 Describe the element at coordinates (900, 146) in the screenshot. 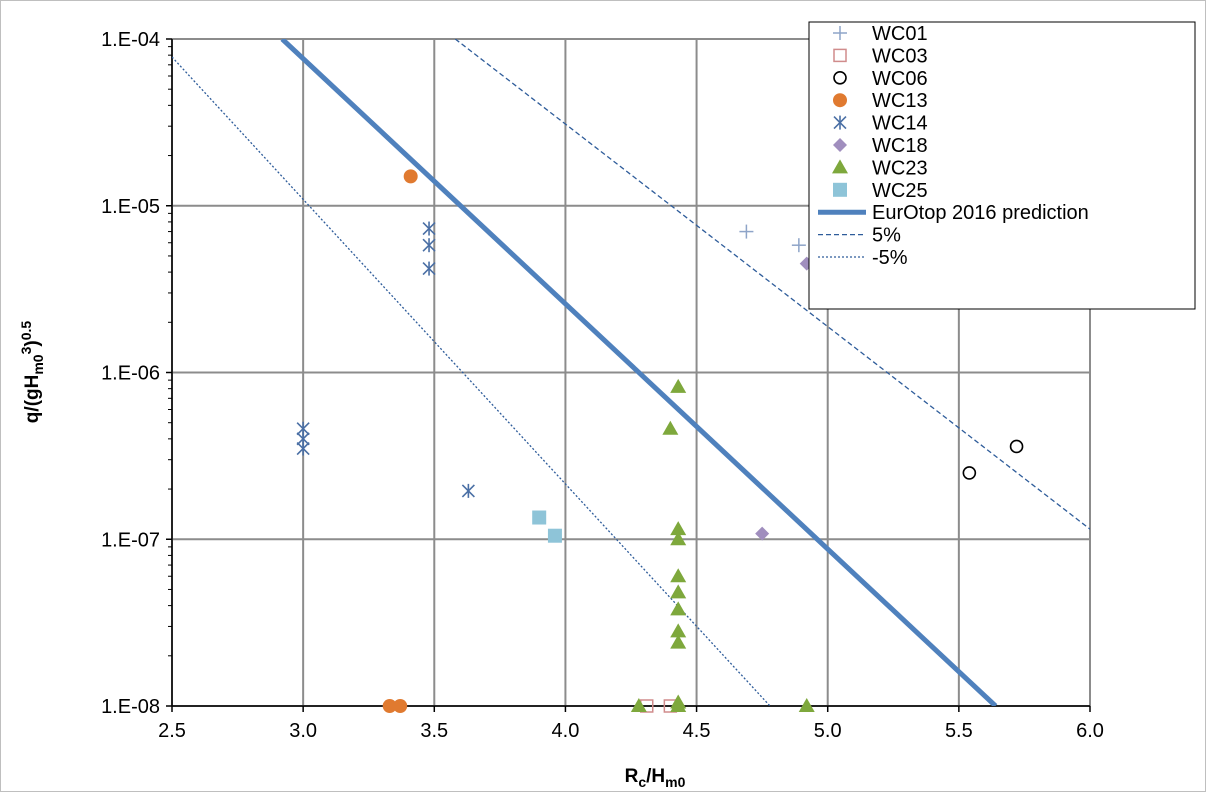

I see `legend-label-wc18: WC18` at that location.